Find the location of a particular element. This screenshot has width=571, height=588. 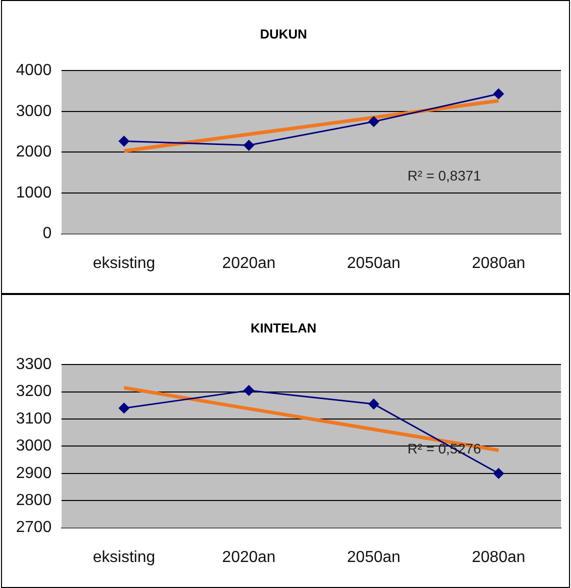

y-tick-label: 4000 is located at coordinates (34, 71).